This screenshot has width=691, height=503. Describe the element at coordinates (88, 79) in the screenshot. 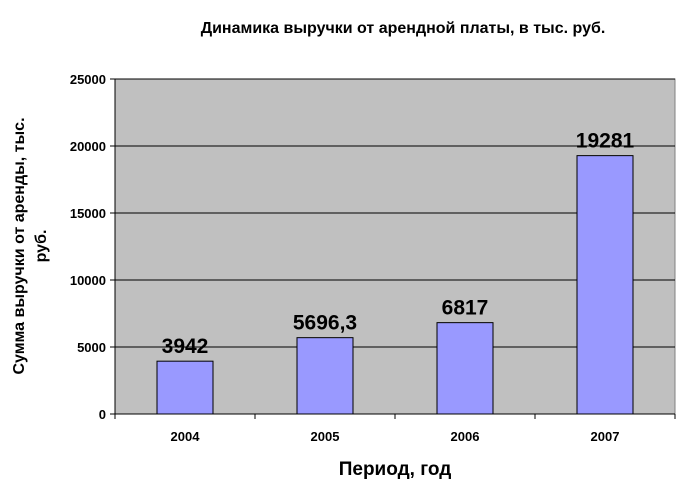

I see `y-tick-label: 25000` at that location.